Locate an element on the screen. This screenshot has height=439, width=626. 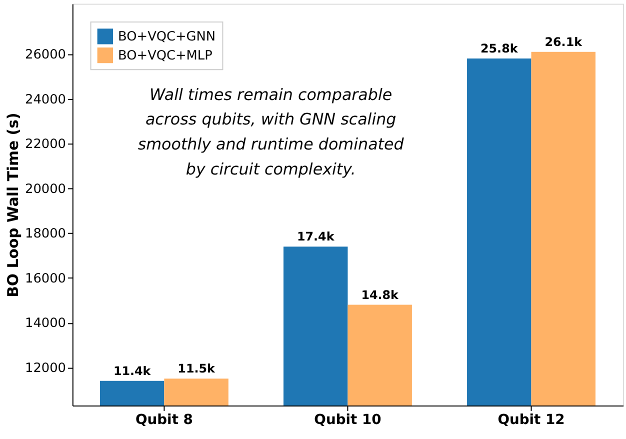
data-label: 11.4k is located at coordinates (132, 371).